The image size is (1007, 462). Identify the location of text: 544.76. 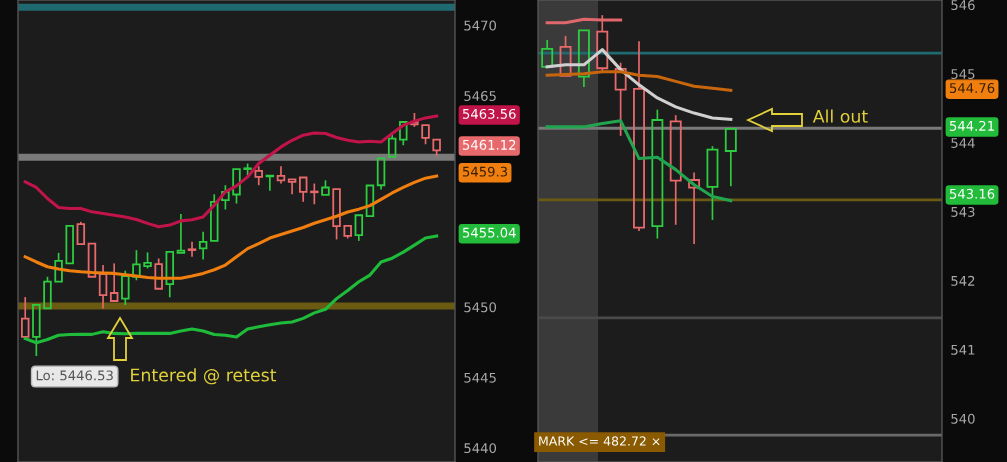
(972, 88).